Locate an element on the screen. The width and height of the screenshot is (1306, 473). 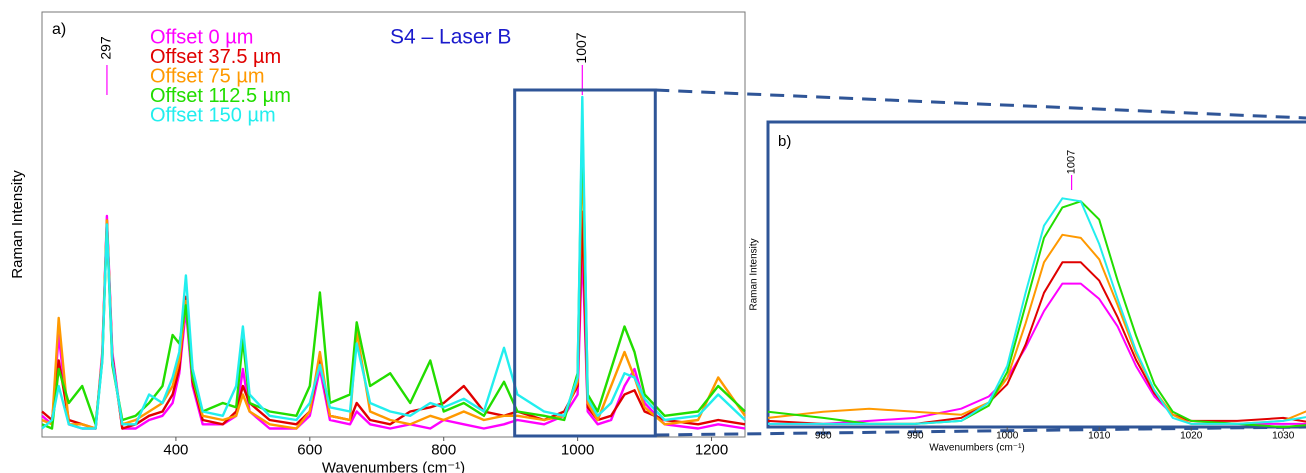
peak-label: 297 is located at coordinates (106, 48).